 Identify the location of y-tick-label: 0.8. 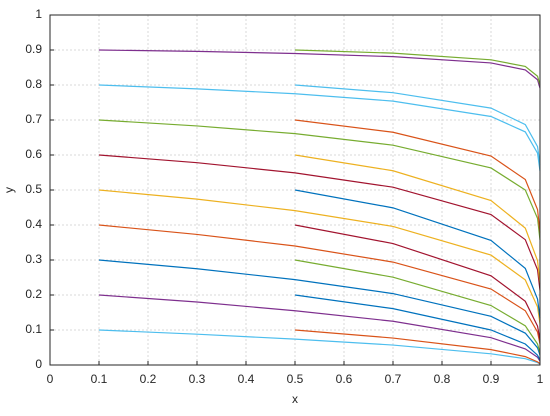
(33, 84).